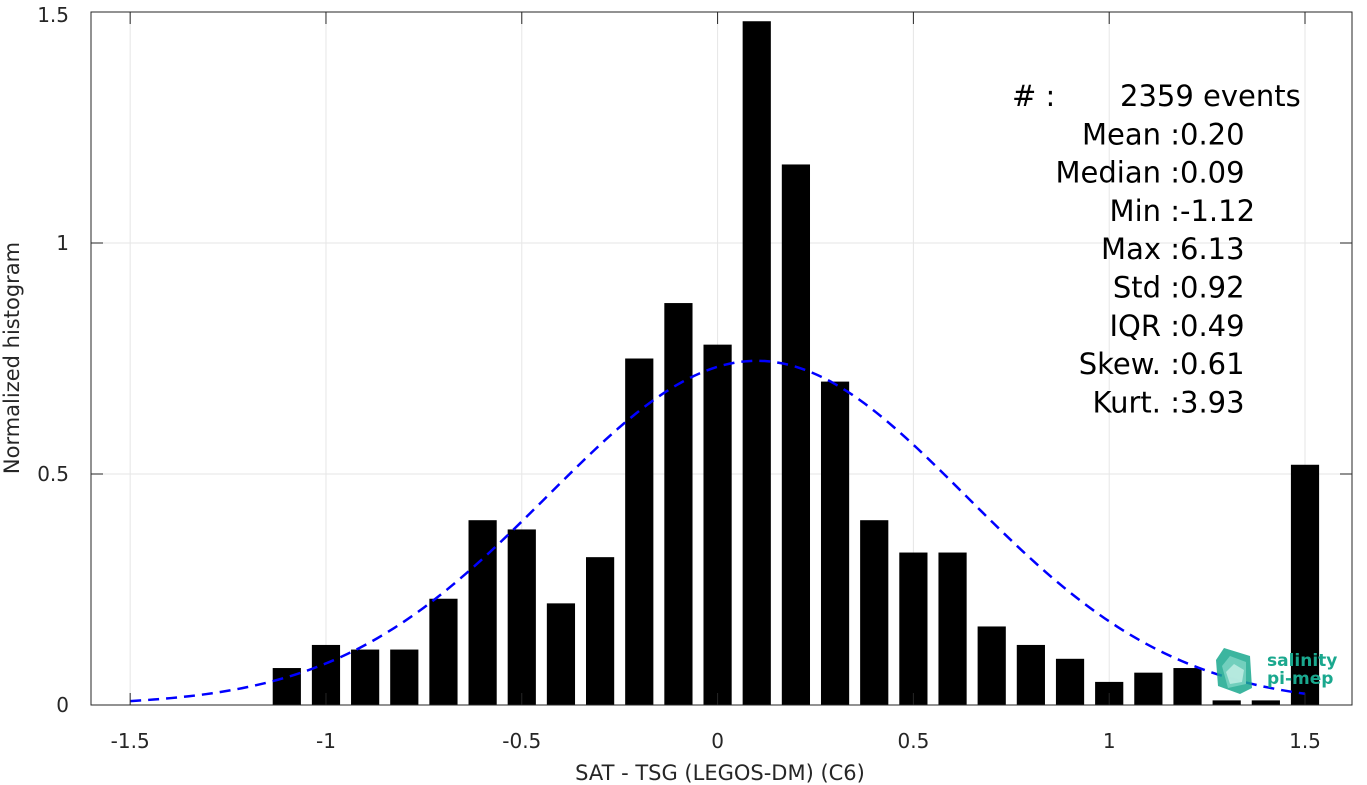 The width and height of the screenshot is (1367, 785). Describe the element at coordinates (1129, 364) in the screenshot. I see `stat-label: Skew. :` at that location.